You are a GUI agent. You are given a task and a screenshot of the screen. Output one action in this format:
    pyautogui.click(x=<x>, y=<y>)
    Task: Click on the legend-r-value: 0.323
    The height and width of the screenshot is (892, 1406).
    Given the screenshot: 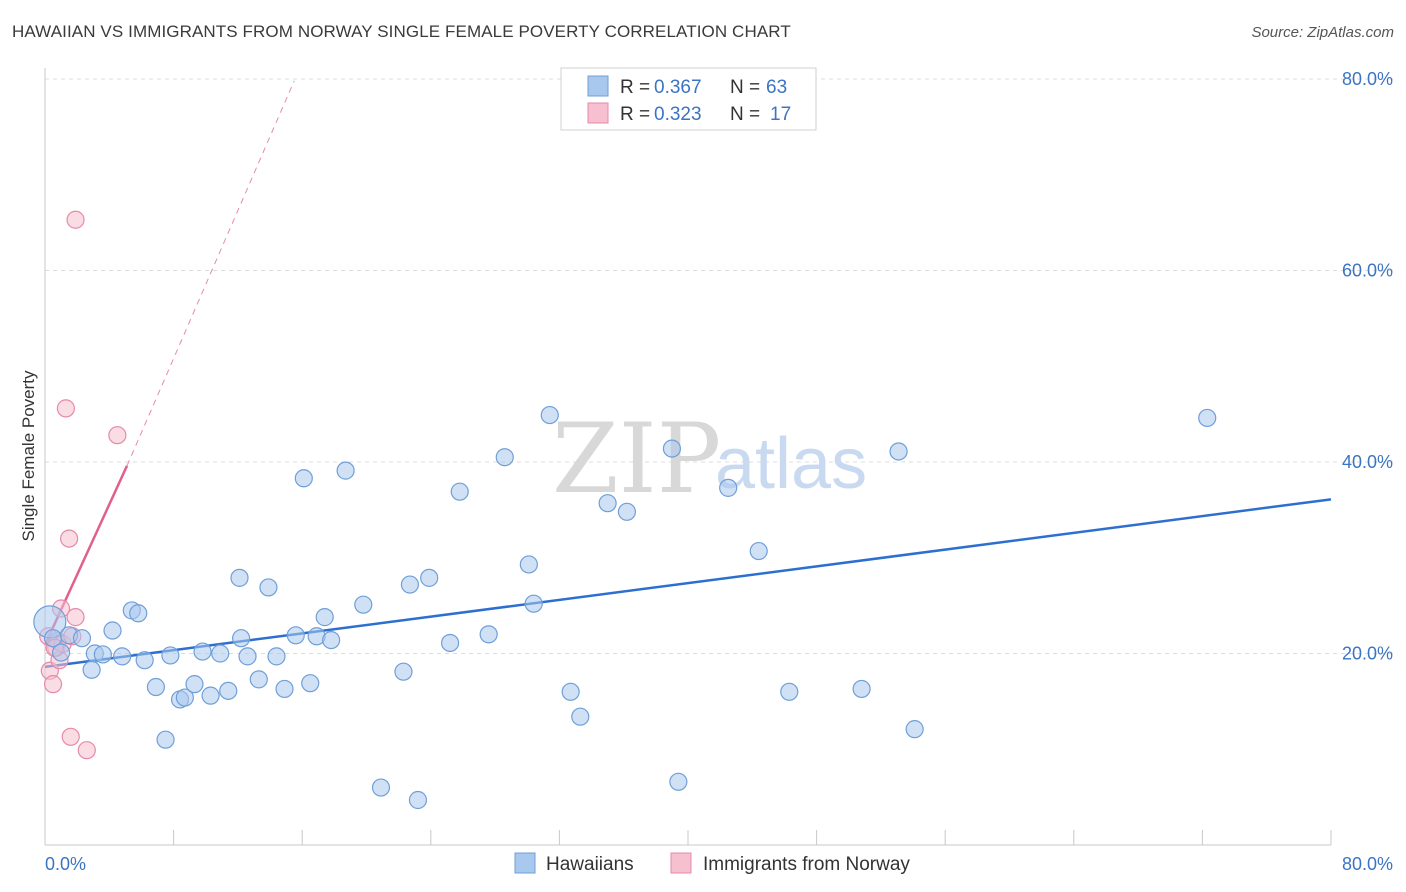 What is the action you would take?
    pyautogui.click(x=678, y=114)
    